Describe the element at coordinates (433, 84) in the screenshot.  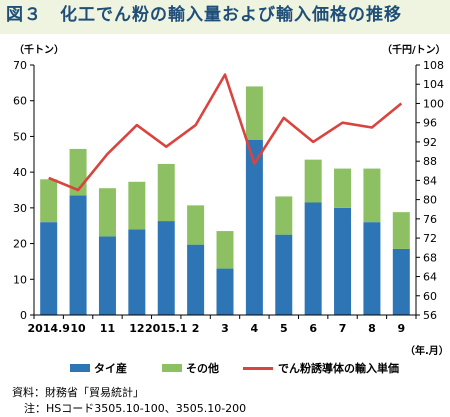
I see `right-tick-label-104: 104` at that location.